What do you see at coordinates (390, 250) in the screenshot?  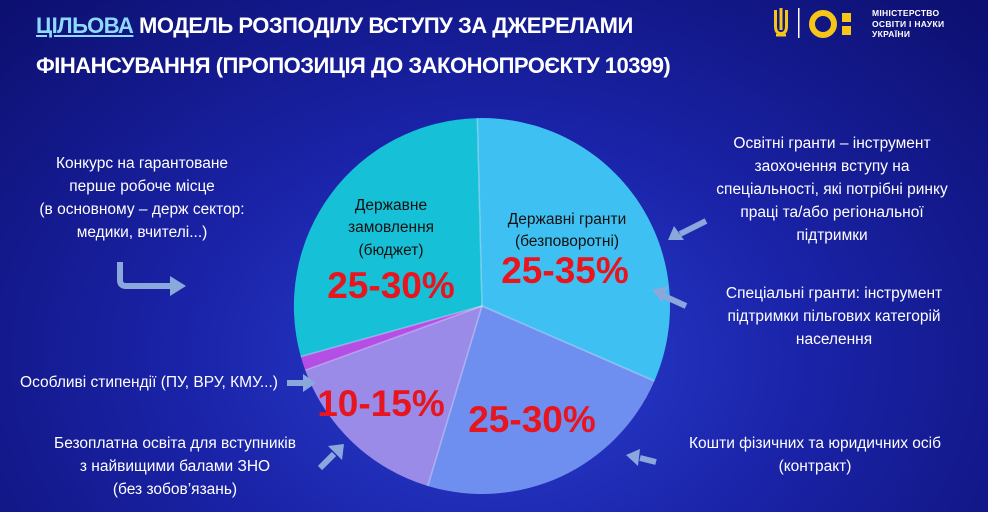 I see `state-order-label-3: (бюджет)` at bounding box center [390, 250].